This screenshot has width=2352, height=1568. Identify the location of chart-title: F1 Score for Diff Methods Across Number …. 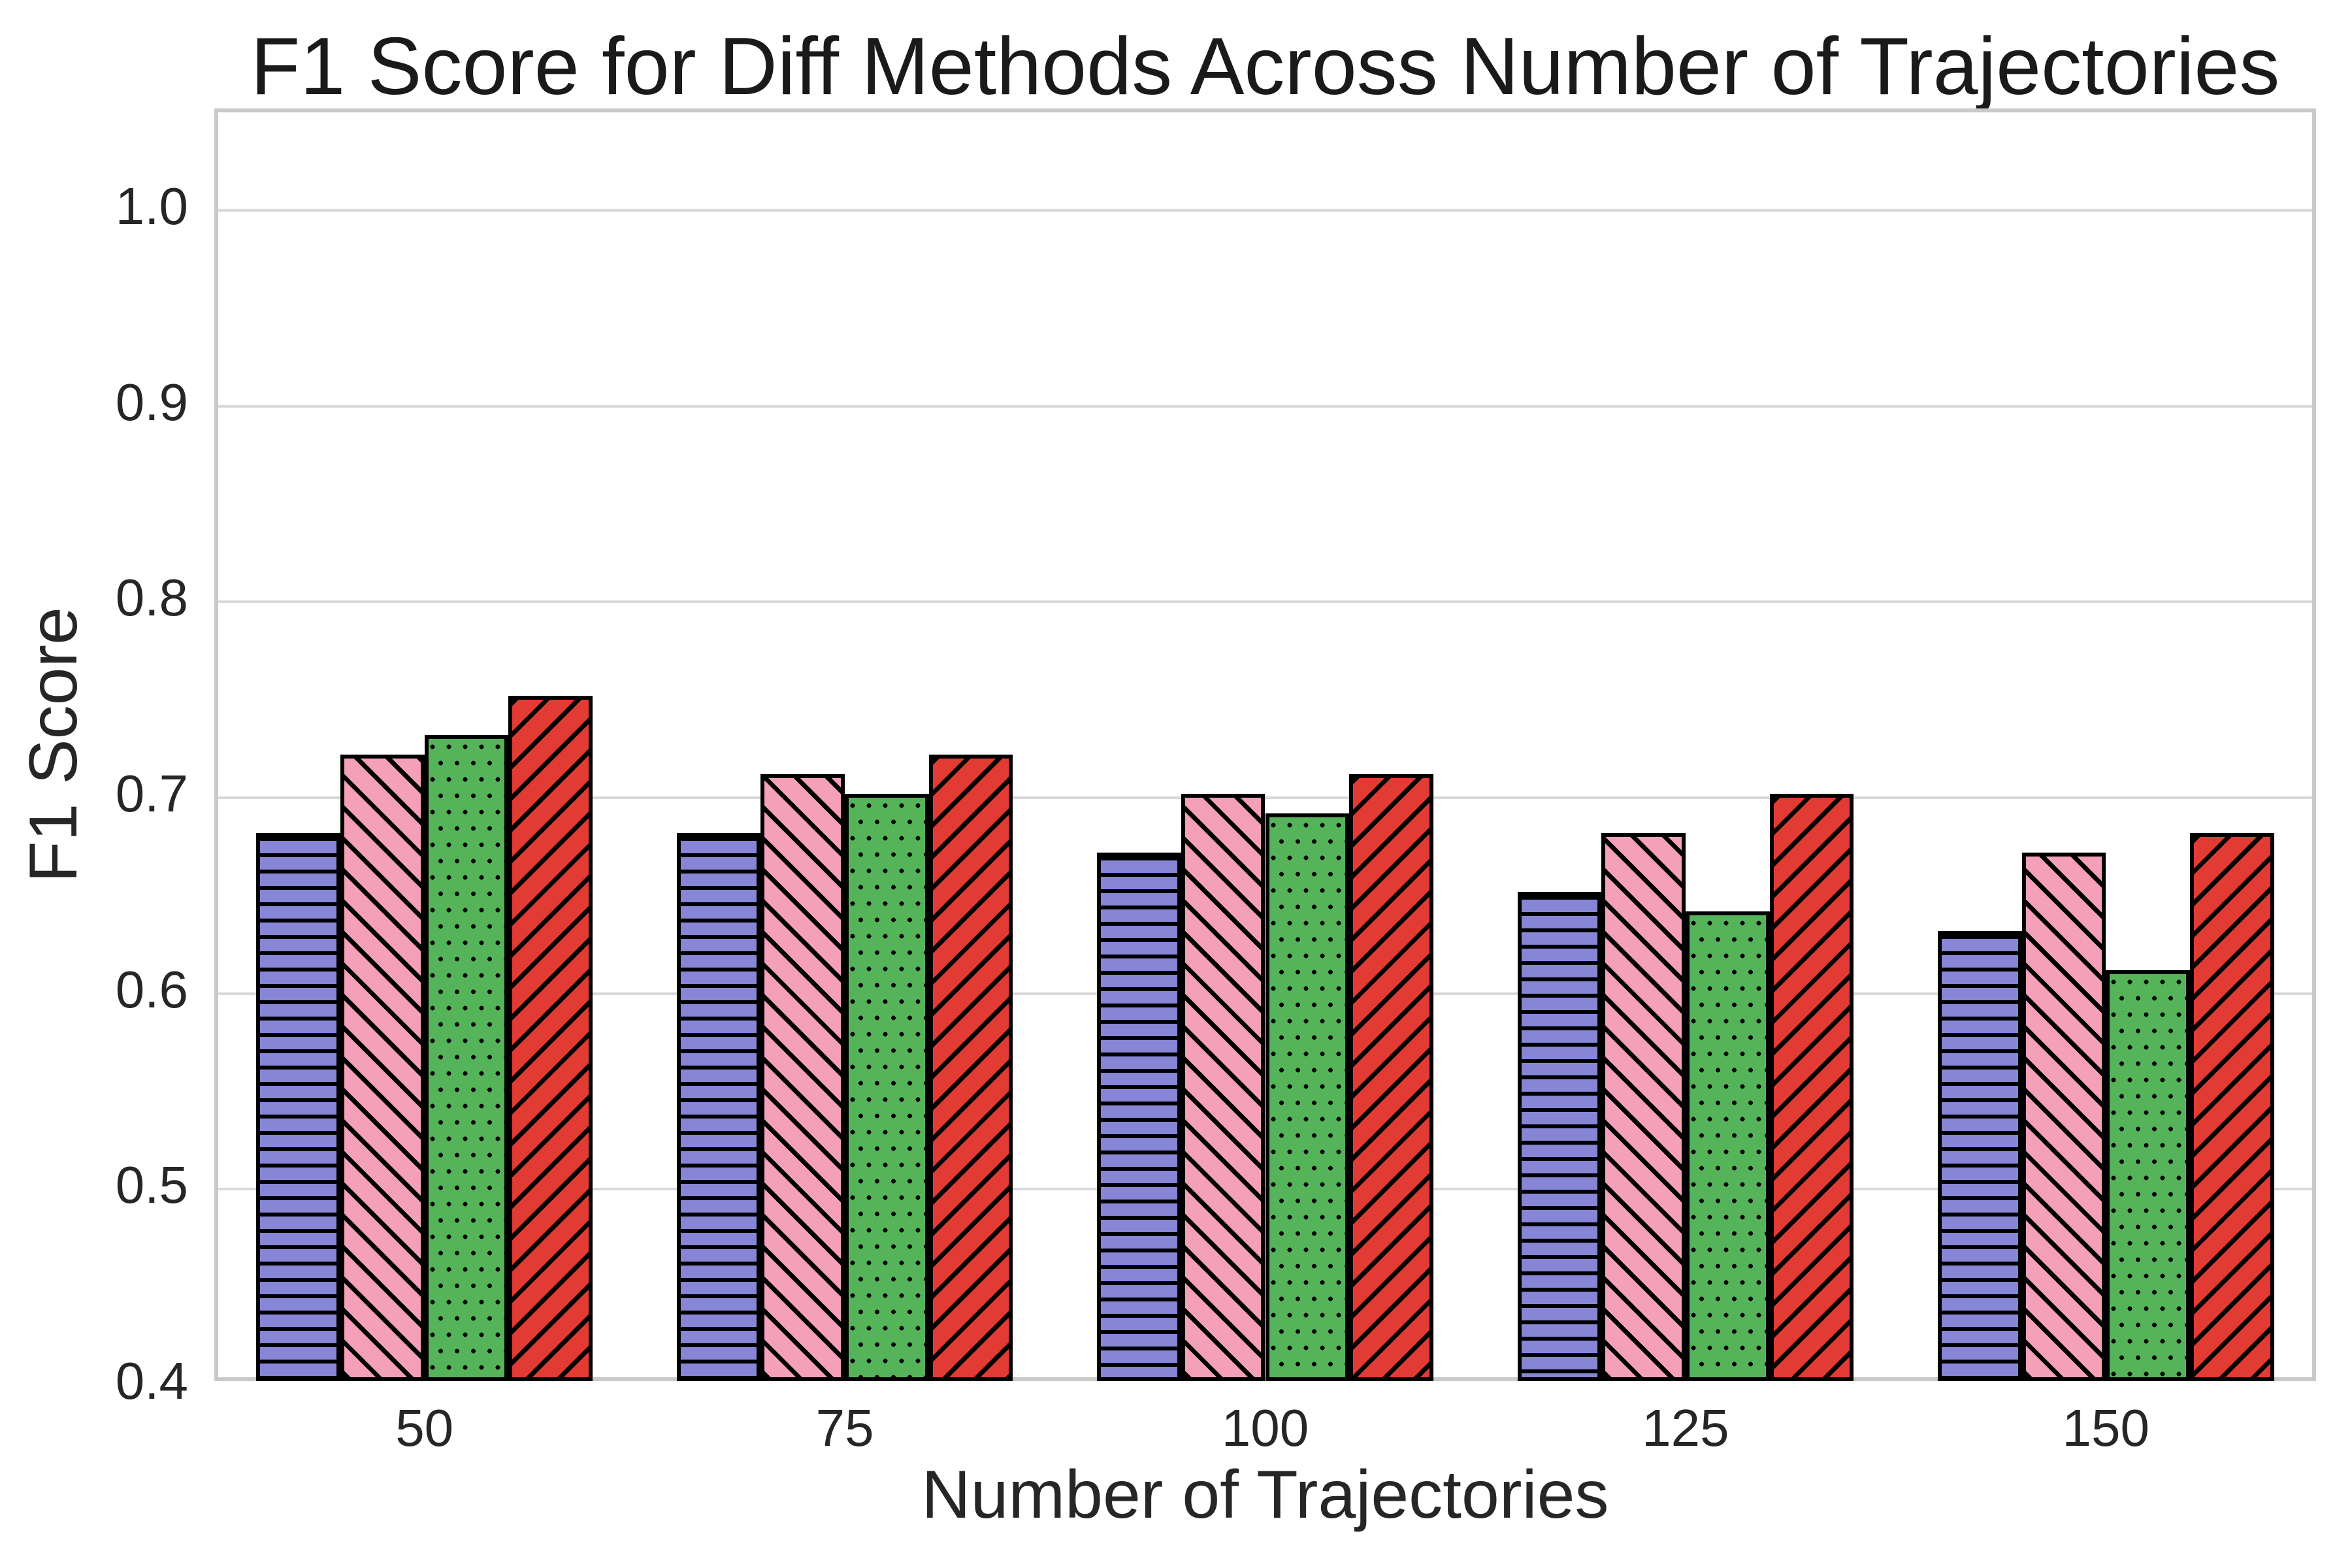
(1265, 67).